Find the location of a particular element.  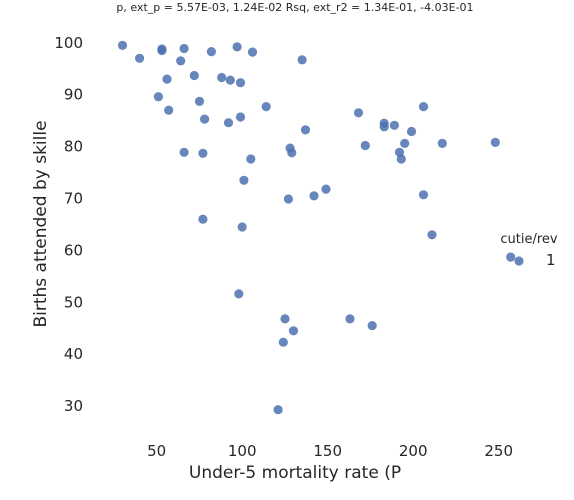

y-tick-label: 80 is located at coordinates (73, 147).